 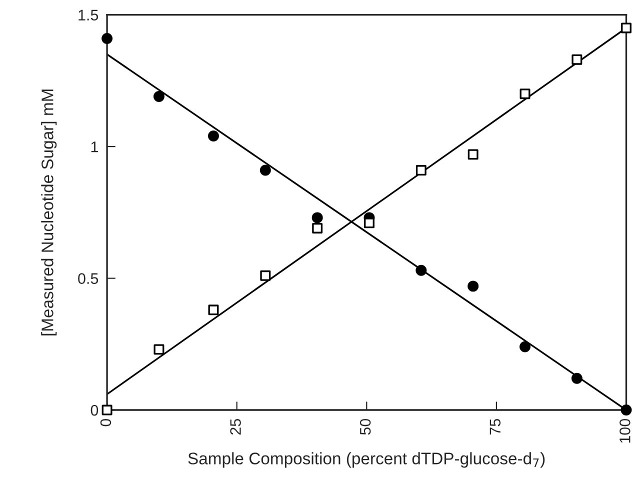 I want to click on y-tick-label: 1, so click(x=94, y=147).